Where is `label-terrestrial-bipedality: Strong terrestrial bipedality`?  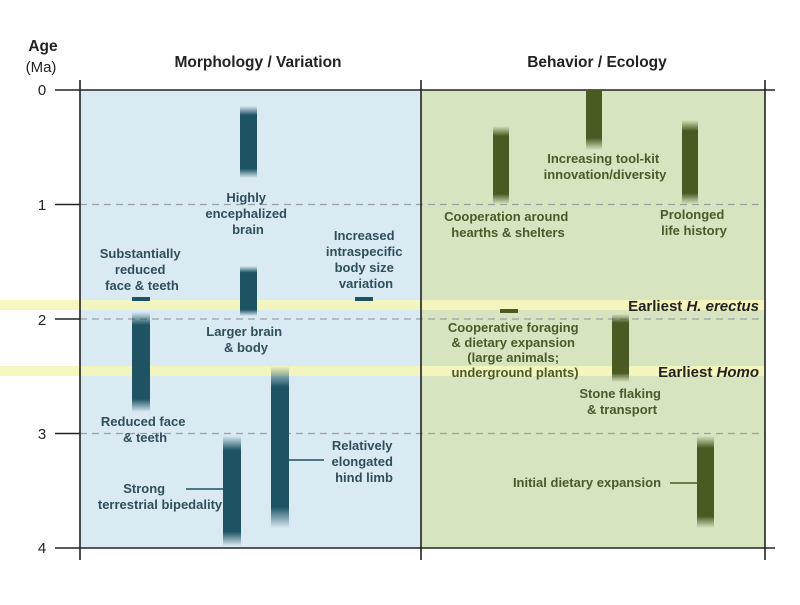 label-terrestrial-bipedality: Strong terrestrial bipedality is located at coordinates (160, 496).